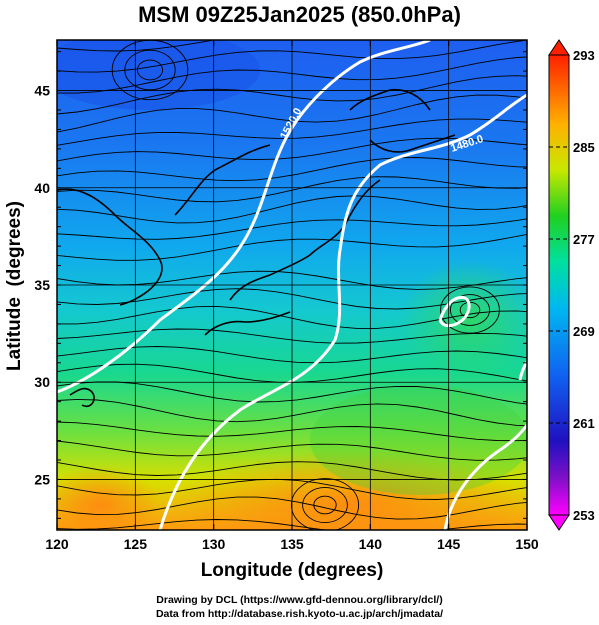 The height and width of the screenshot is (625, 599). Describe the element at coordinates (559, 522) in the screenshot. I see `colorbar-min-arrow` at that location.